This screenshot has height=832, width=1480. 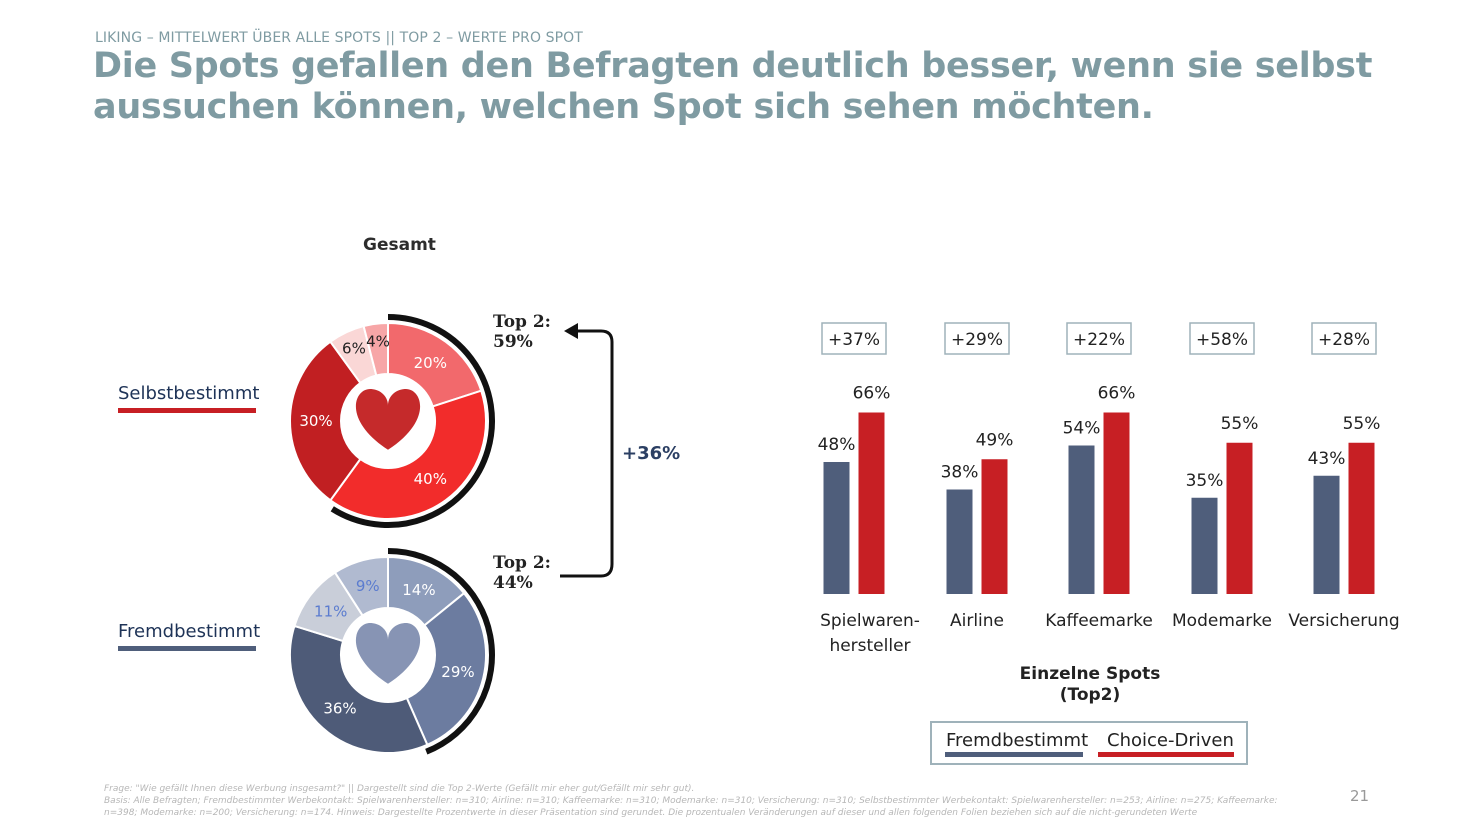 I want to click on category-label-4-1: Modemarke, so click(x=1222, y=621).